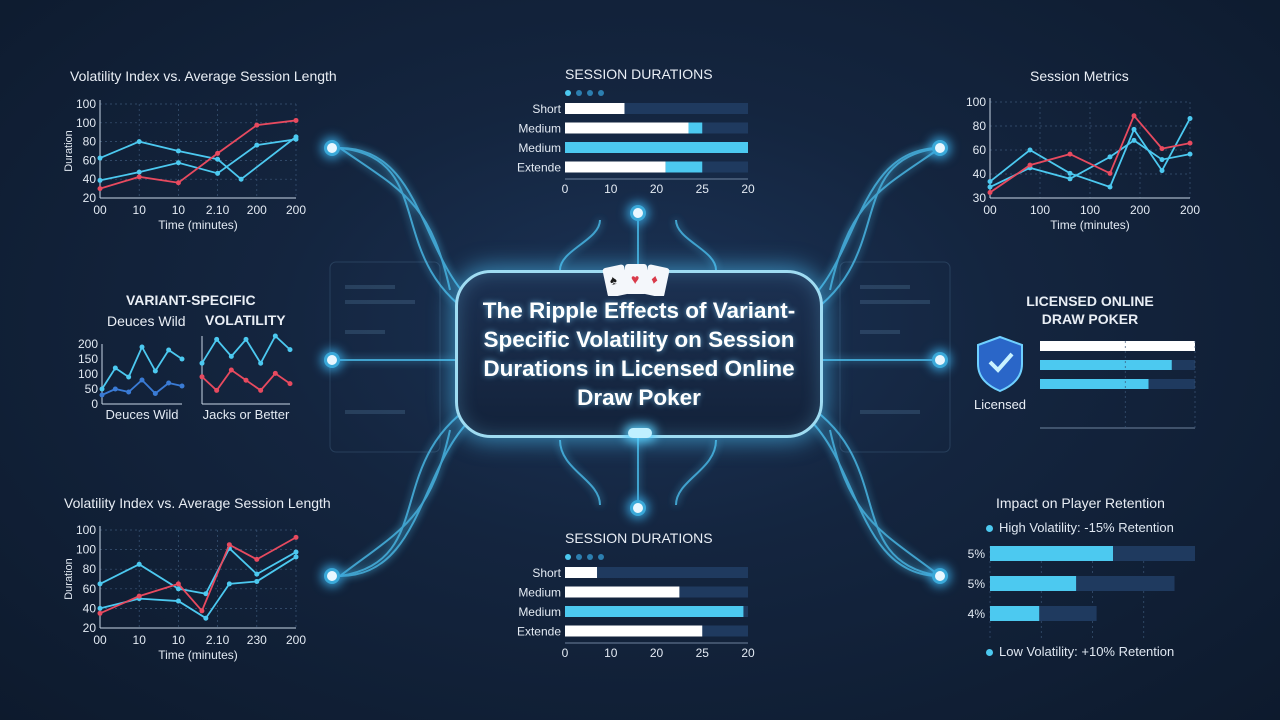  What do you see at coordinates (1087, 651) in the screenshot?
I see `legend-label: Low Volatility: +10% Retention` at bounding box center [1087, 651].